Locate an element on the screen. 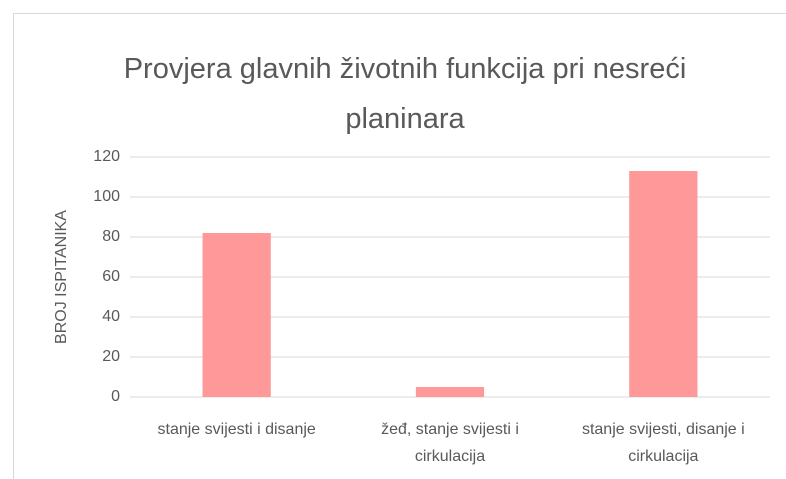 The height and width of the screenshot is (479, 786). x-tick-label: stanje svijesti, disanje i cirkulacija is located at coordinates (663, 443).